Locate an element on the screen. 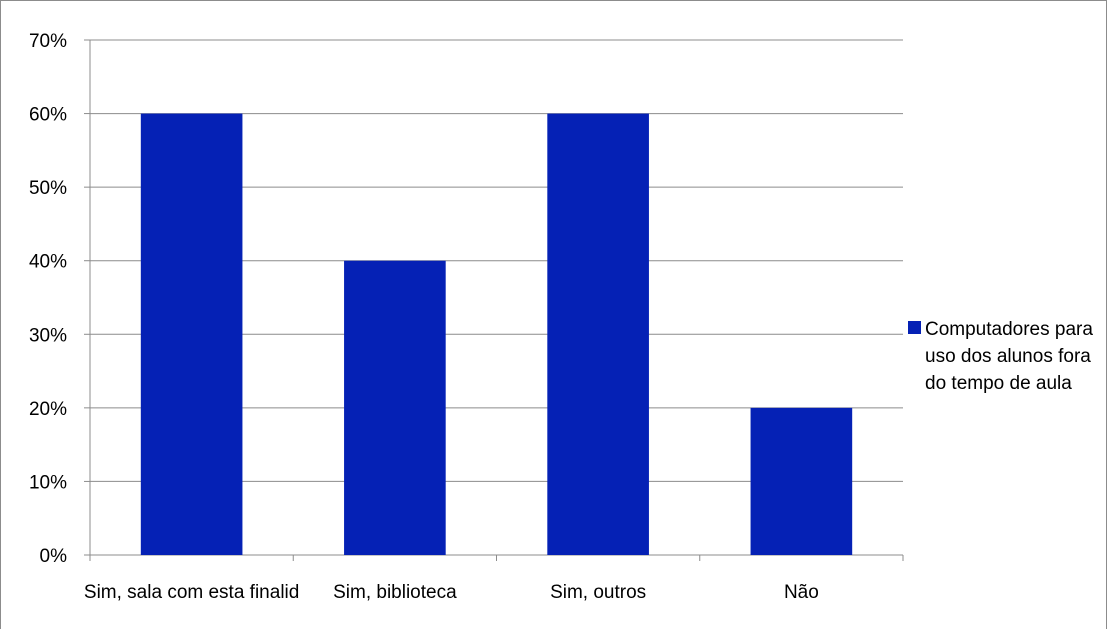 This screenshot has height=629, width=1107. y-tick-label: 20% is located at coordinates (48, 409).